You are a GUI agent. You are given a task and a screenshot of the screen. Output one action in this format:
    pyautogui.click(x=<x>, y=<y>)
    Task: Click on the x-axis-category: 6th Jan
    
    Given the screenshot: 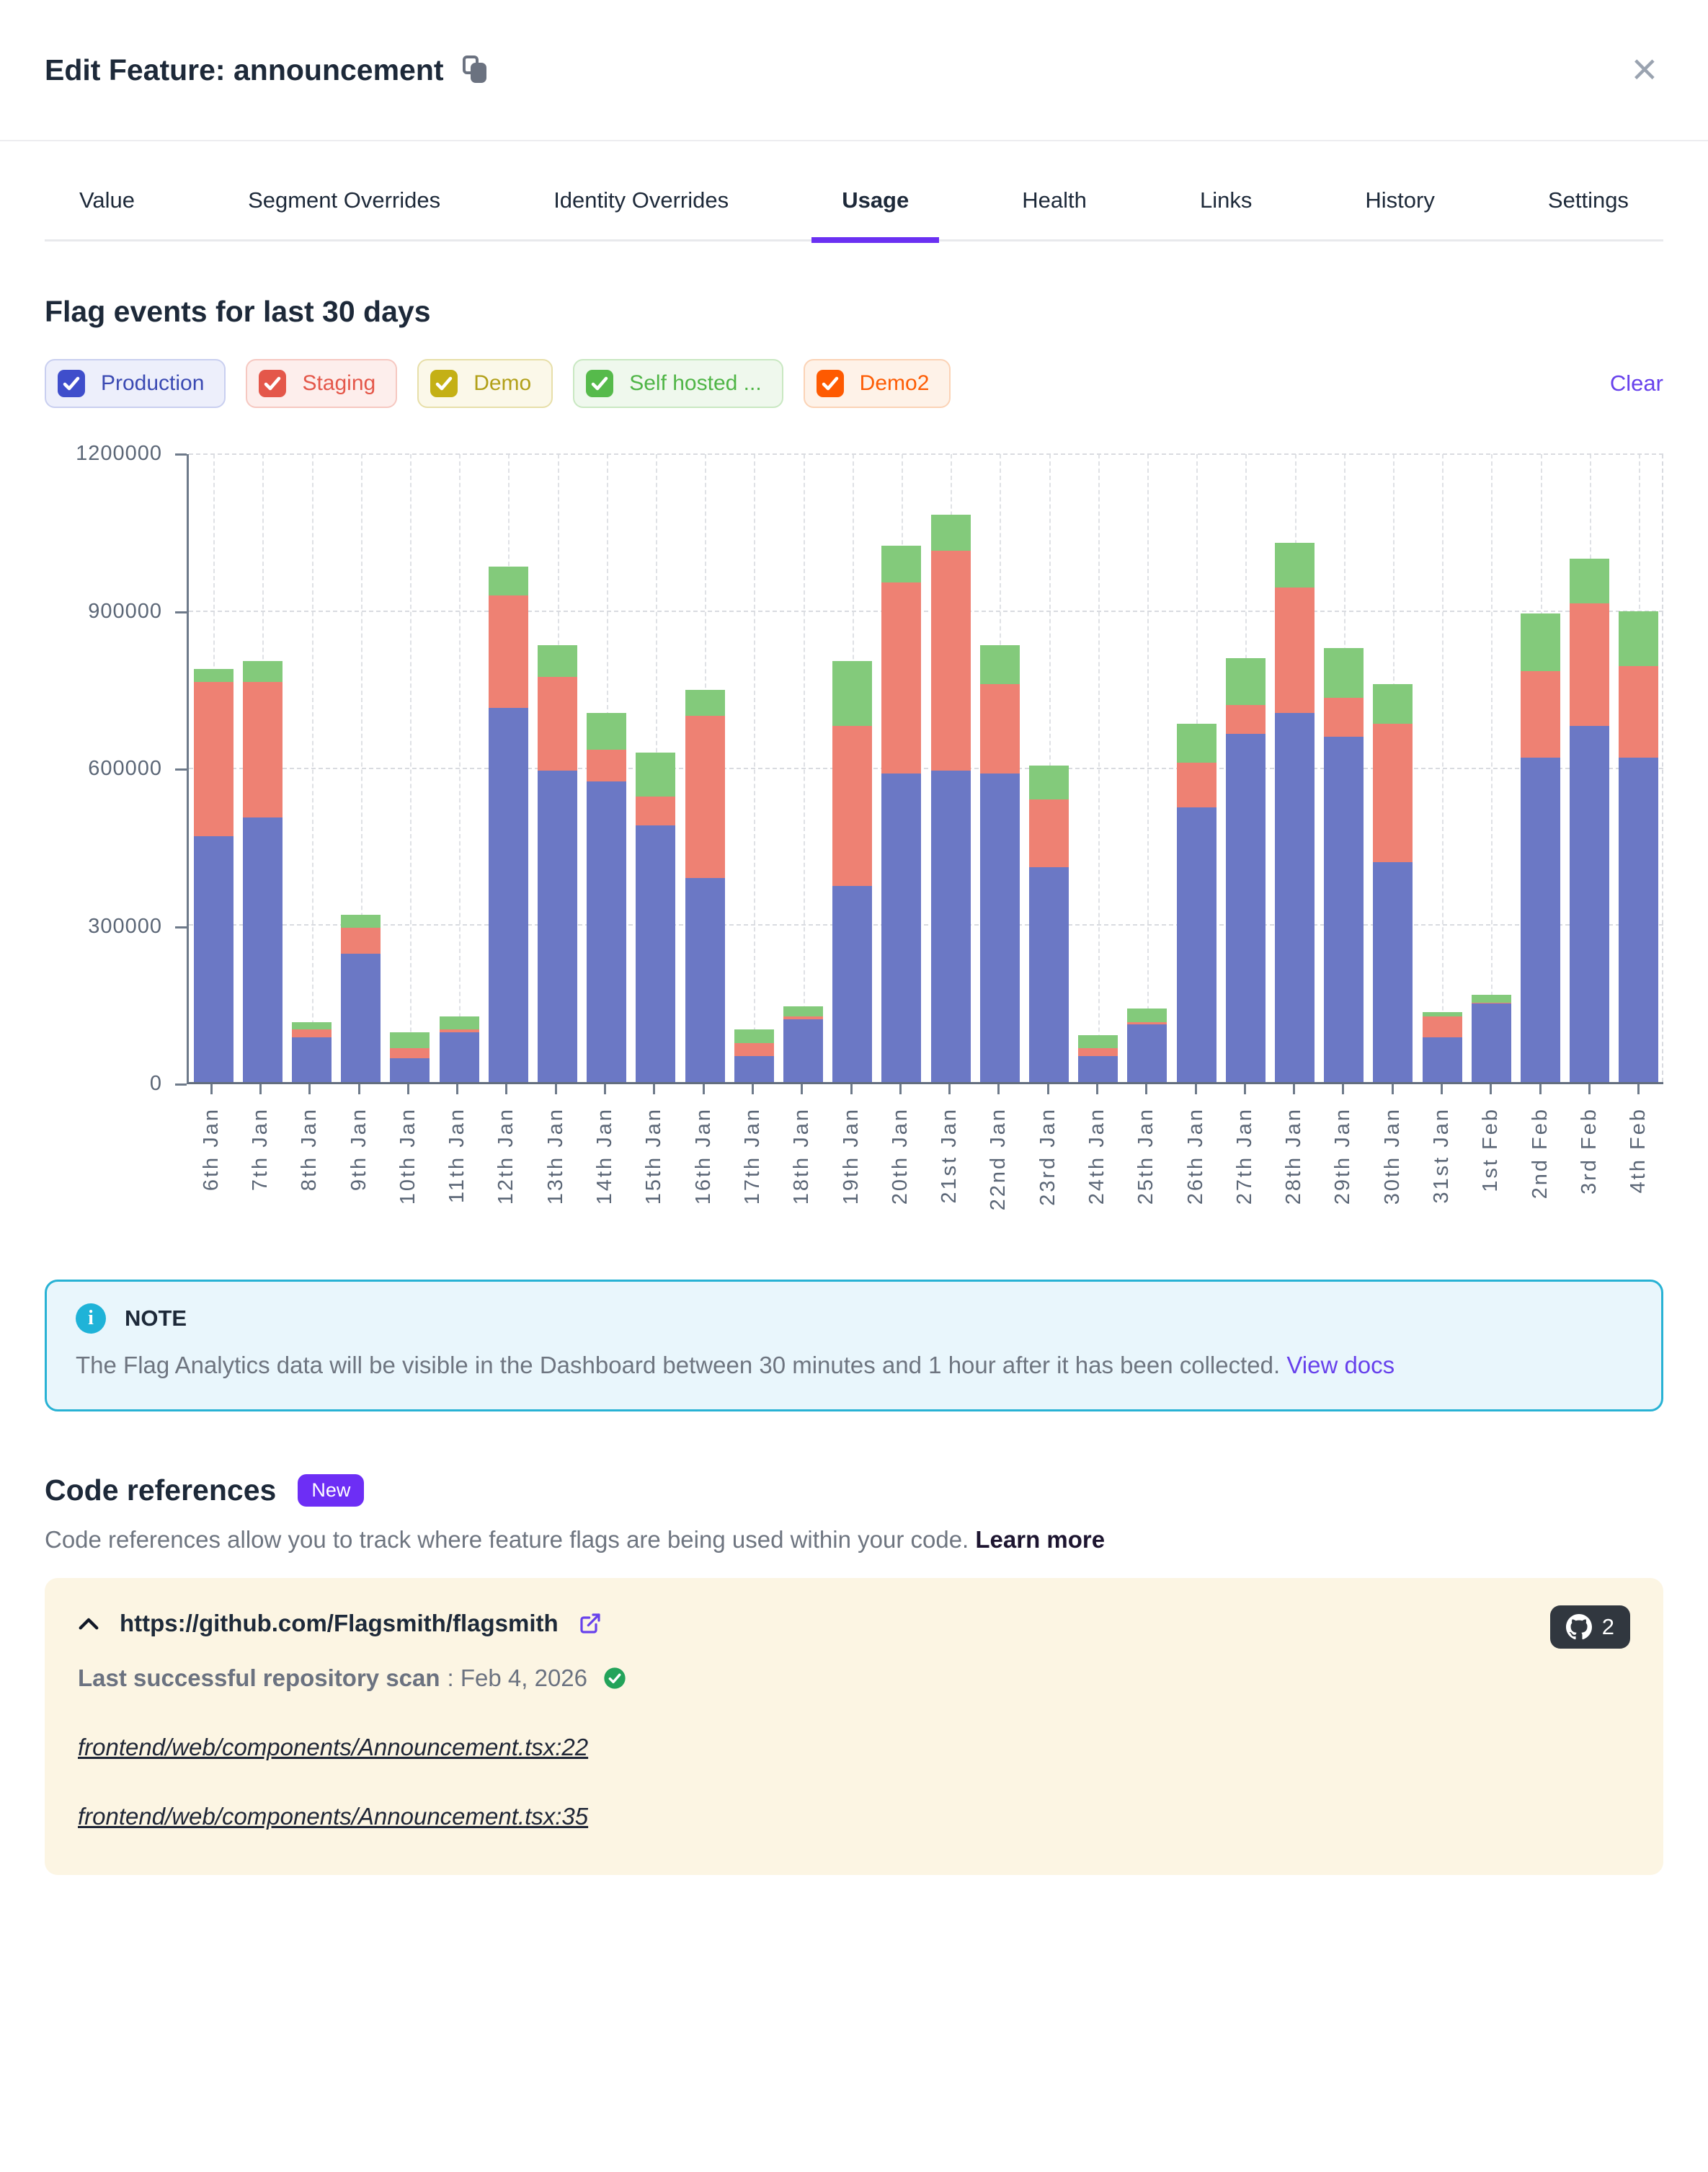 What is the action you would take?
    pyautogui.click(x=211, y=1147)
    